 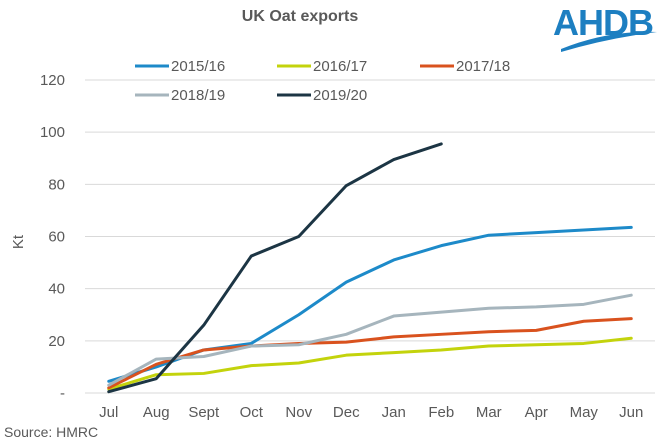 I want to click on x-tick-label: Feb, so click(x=441, y=412).